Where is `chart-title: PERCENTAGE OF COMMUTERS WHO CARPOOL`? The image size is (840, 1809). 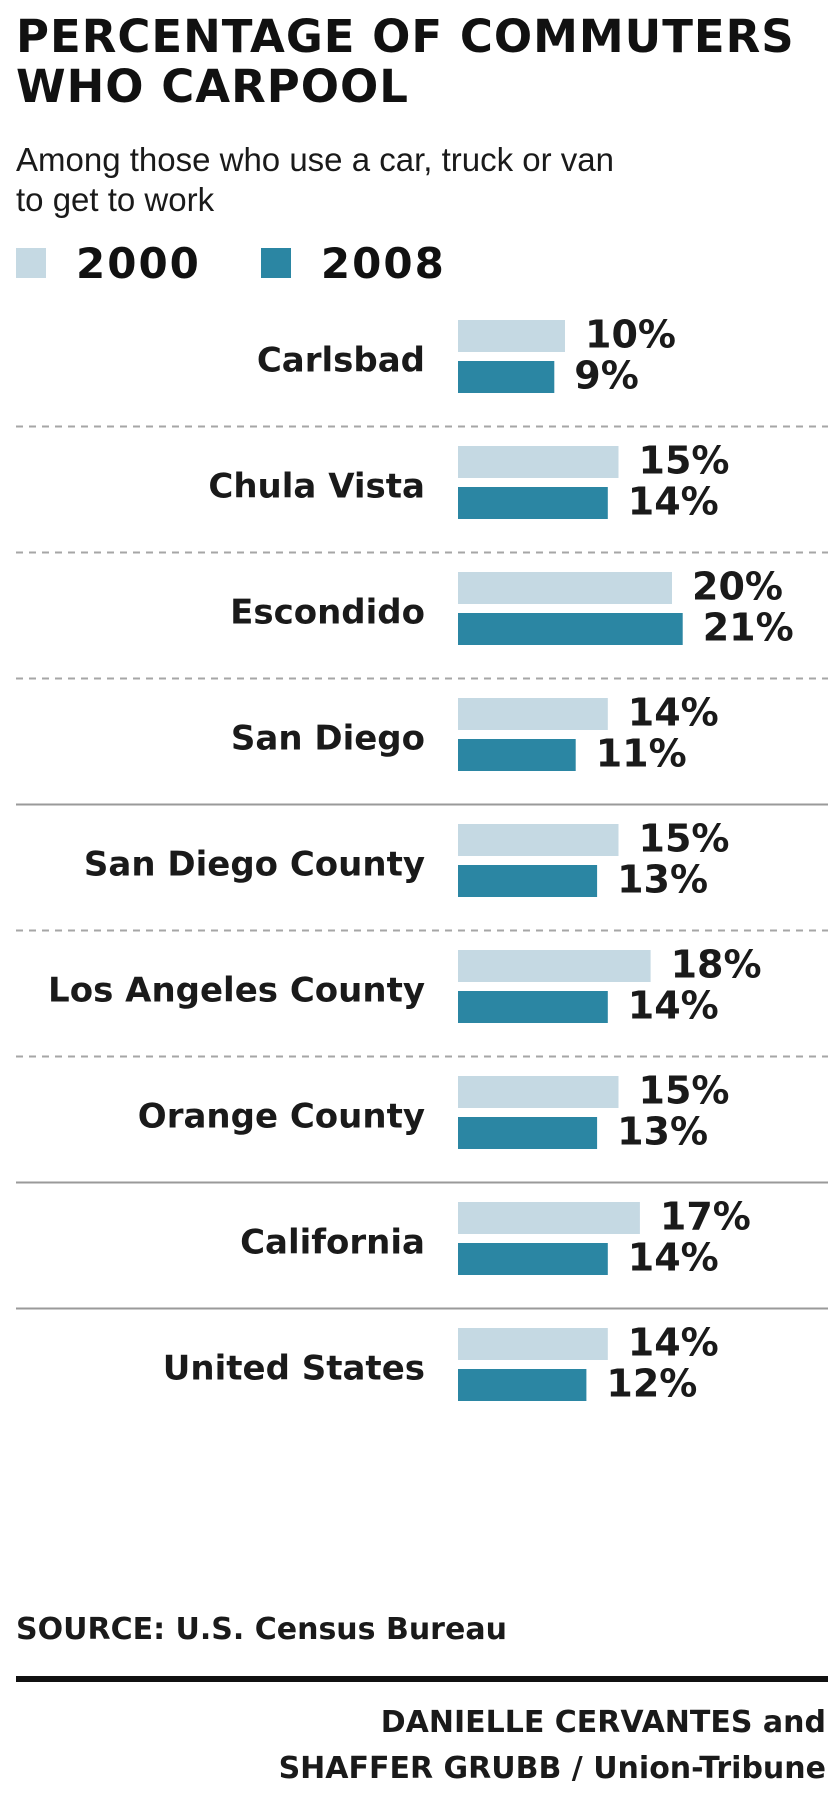
chart-title: PERCENTAGE OF COMMUTERS WHO CARPOOL is located at coordinates (421, 62).